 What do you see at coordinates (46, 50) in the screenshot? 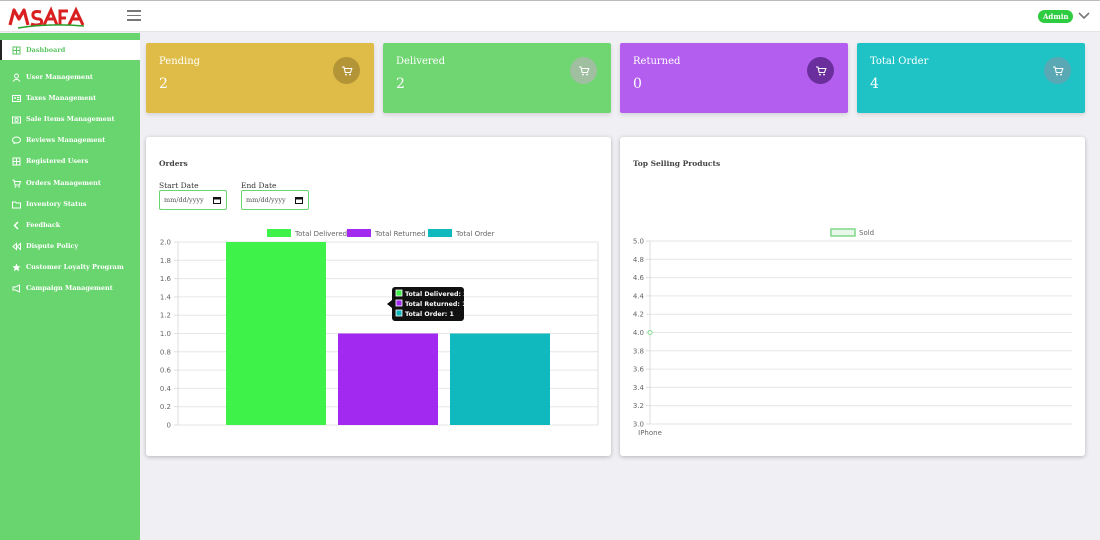
I see `sidebar-item-label: Dashboard` at bounding box center [46, 50].